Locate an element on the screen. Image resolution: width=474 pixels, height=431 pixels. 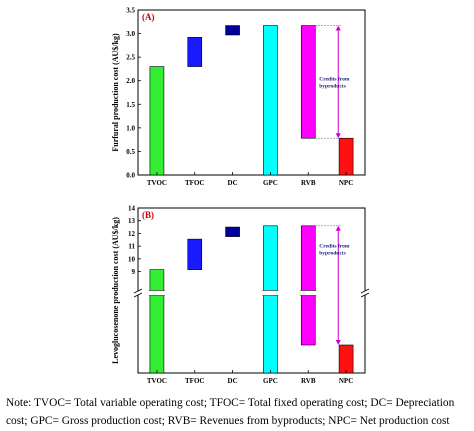
bar-b-rvb is located at coordinates (308, 285).